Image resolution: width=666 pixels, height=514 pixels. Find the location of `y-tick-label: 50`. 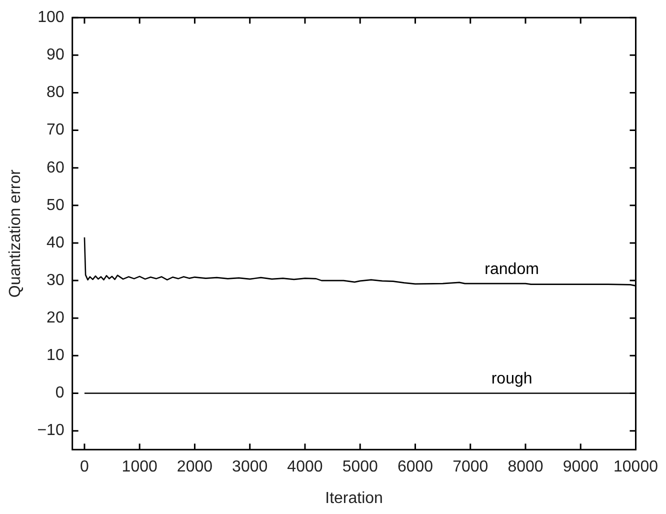

y-tick-label: 50 is located at coordinates (55, 205).